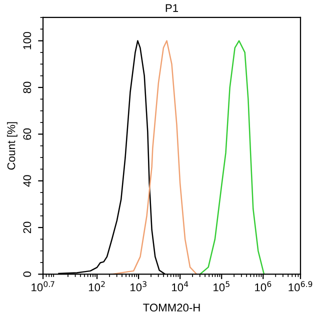 The width and height of the screenshot is (314, 317). Describe the element at coordinates (138, 286) in the screenshot. I see `x-tick-label: 10$^{3}$` at that location.